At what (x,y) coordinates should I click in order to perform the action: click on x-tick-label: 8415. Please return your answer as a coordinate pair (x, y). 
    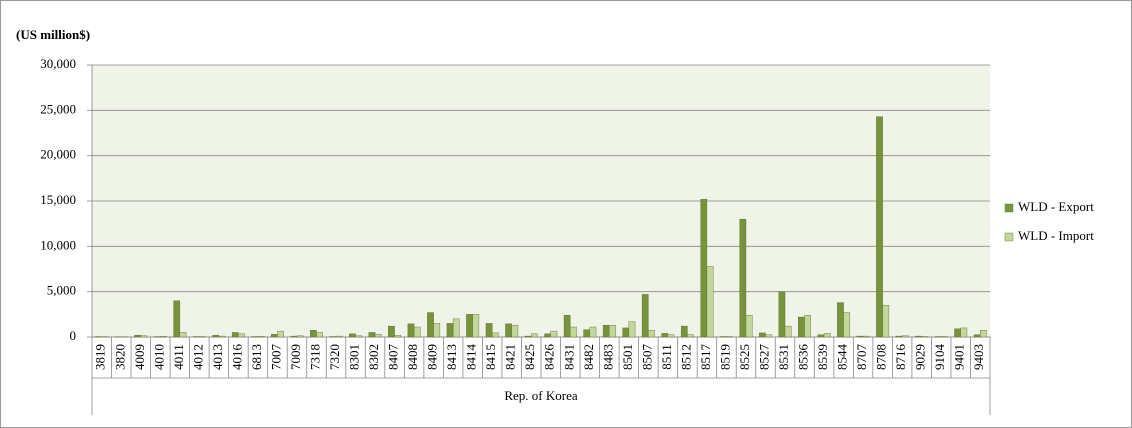
    Looking at the image, I should click on (490, 357).